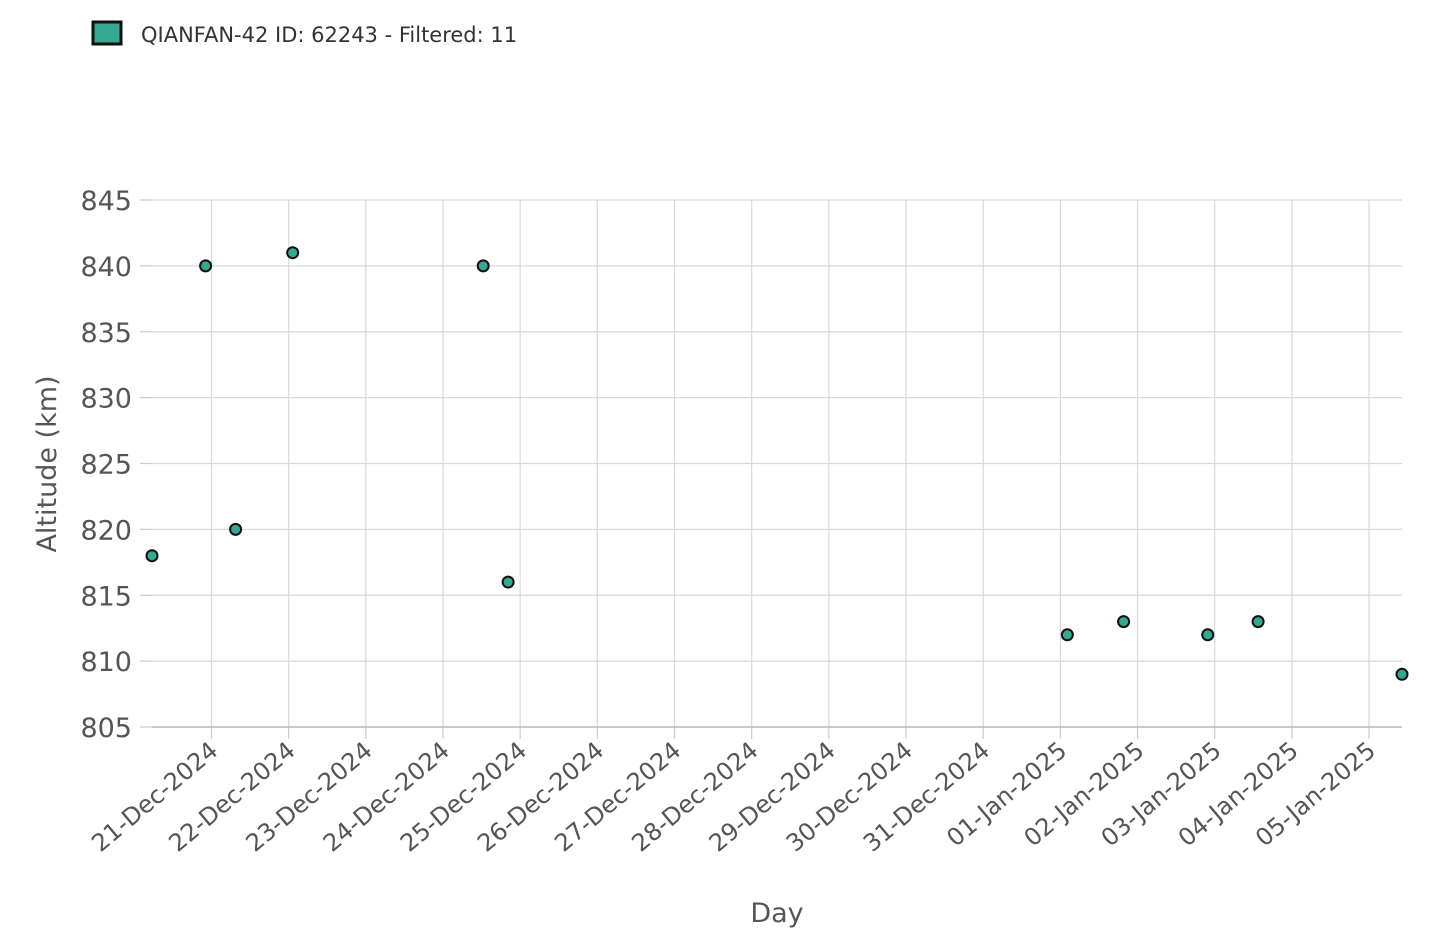  I want to click on y-axis-label: Altitude (km), so click(47, 463).